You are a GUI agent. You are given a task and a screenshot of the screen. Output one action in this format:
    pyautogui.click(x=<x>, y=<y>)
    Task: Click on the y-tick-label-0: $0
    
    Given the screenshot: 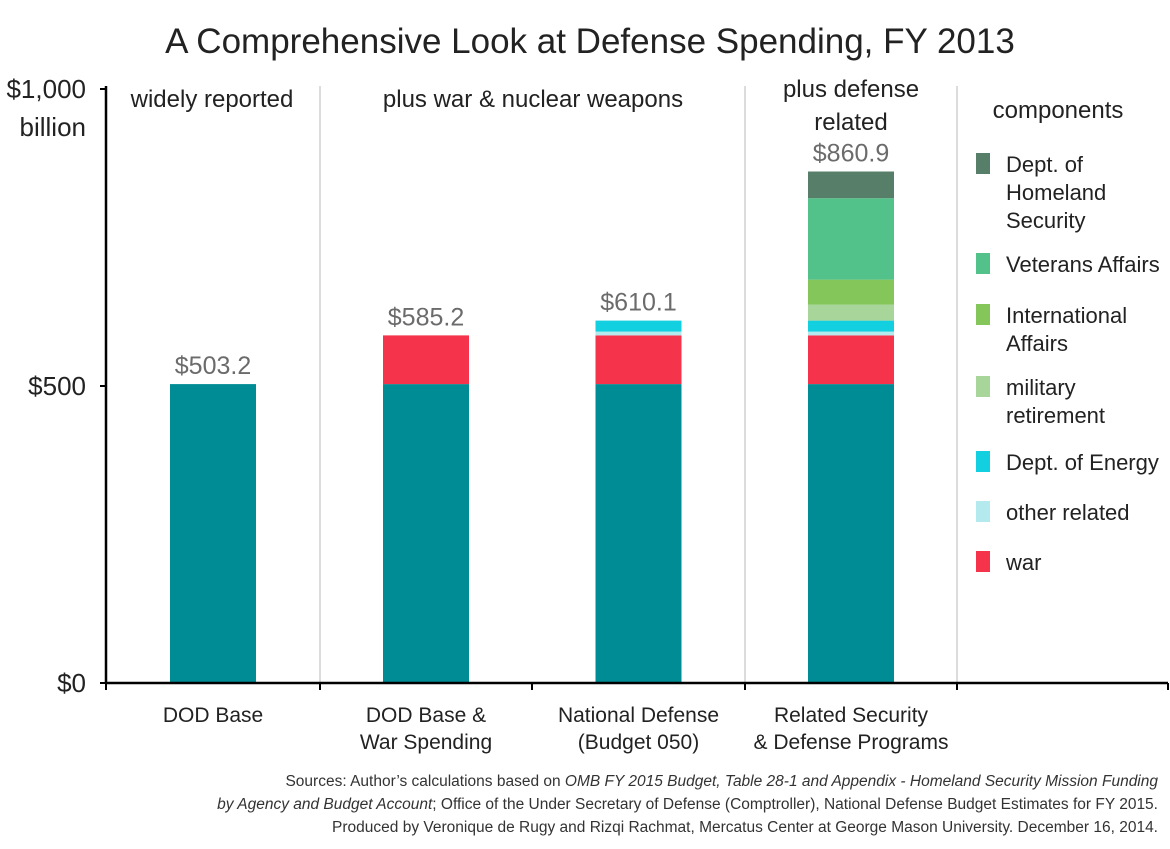 What is the action you would take?
    pyautogui.click(x=71, y=683)
    